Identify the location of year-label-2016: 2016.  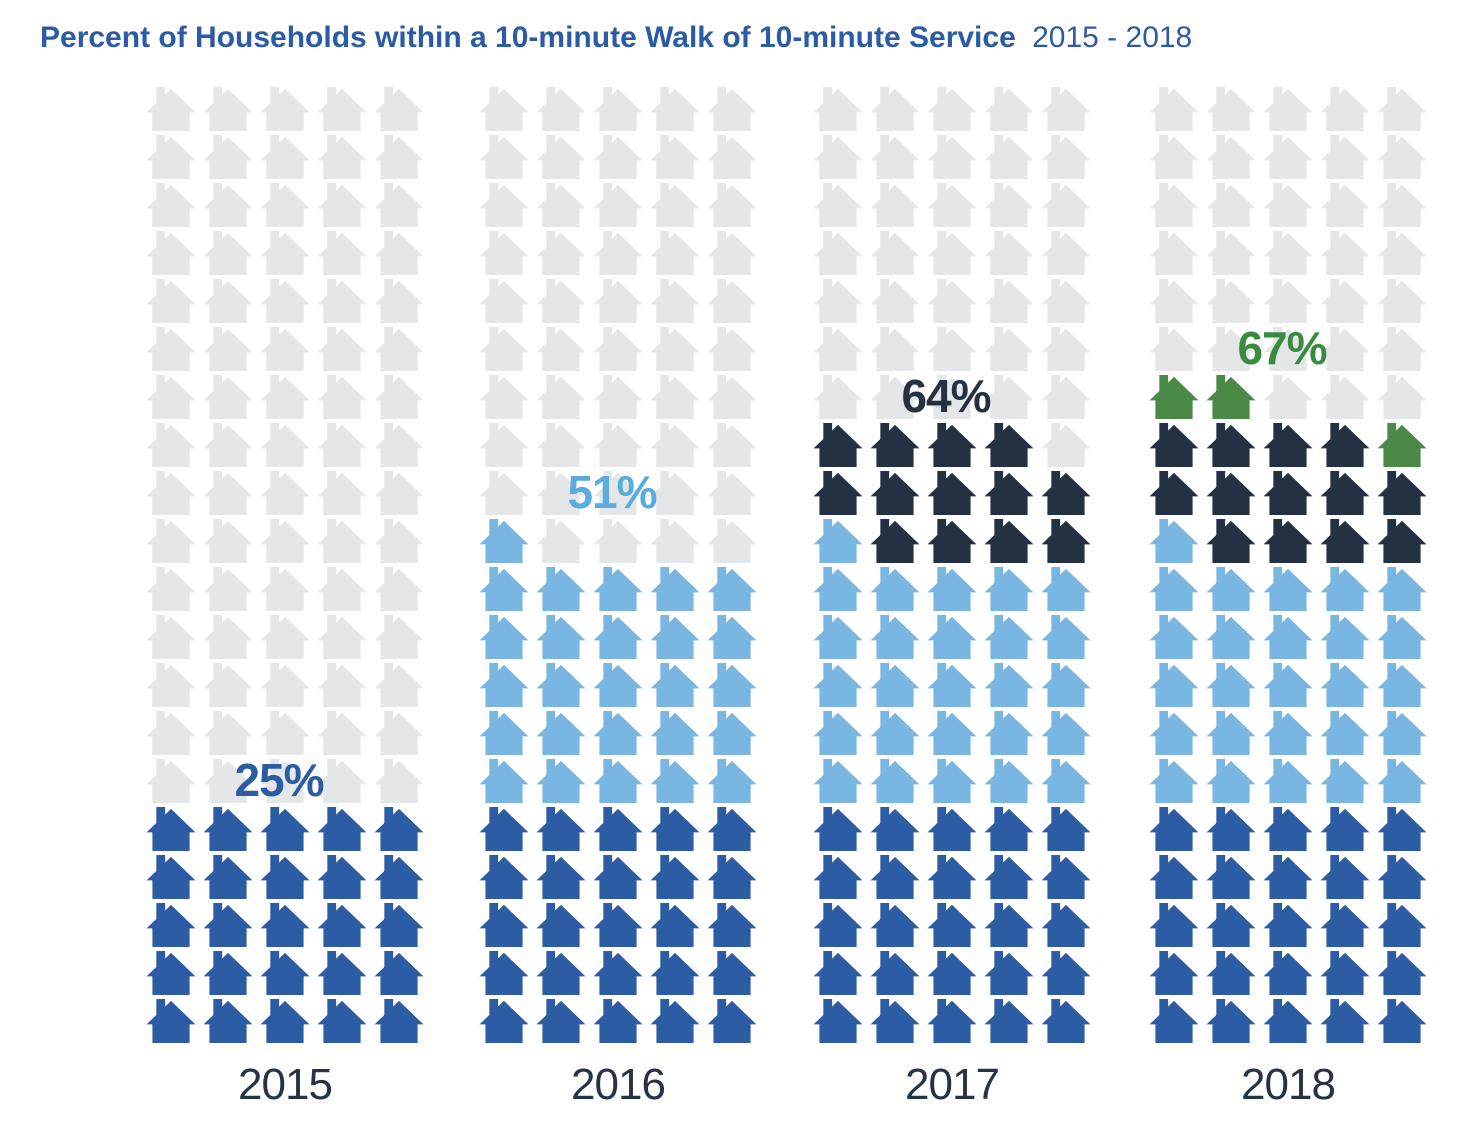
(618, 1084).